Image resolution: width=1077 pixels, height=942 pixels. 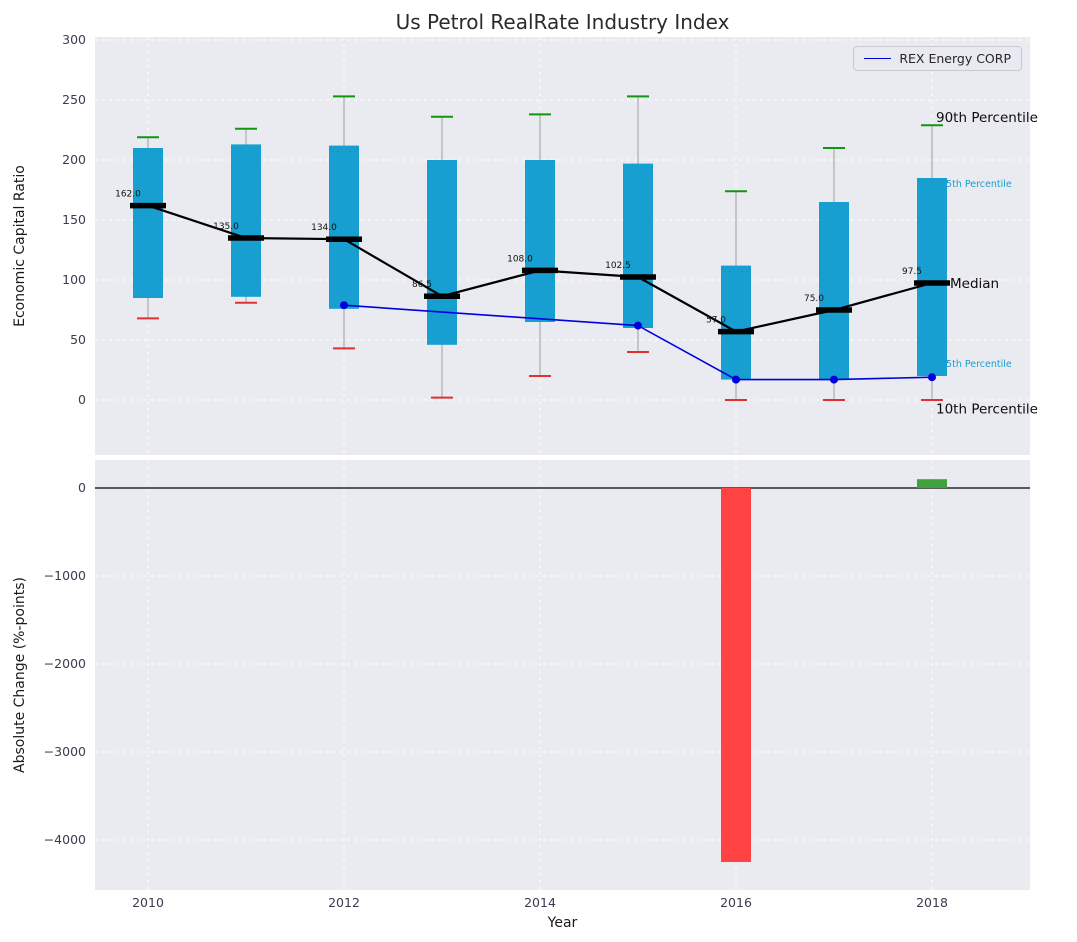 What do you see at coordinates (974, 284) in the screenshot?
I see `annotation-median: Median` at bounding box center [974, 284].